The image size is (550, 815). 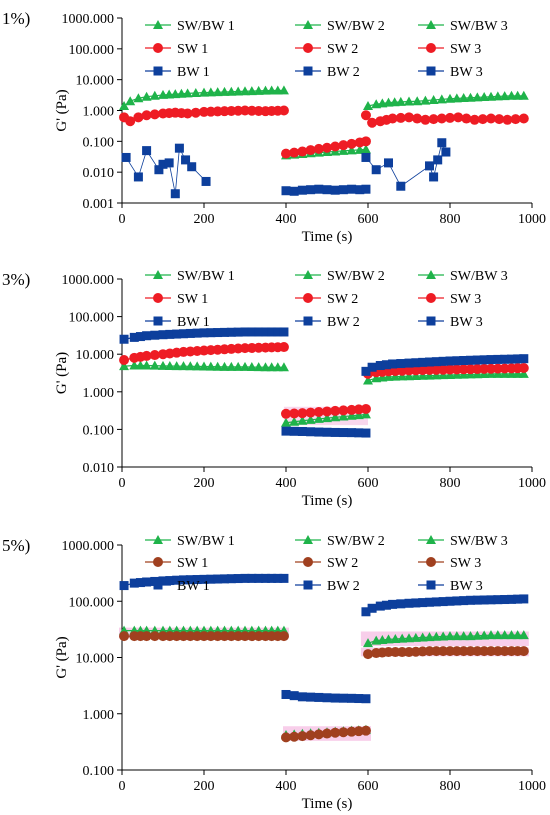 What do you see at coordinates (343, 322) in the screenshot?
I see `legend-label: BW 2` at bounding box center [343, 322].